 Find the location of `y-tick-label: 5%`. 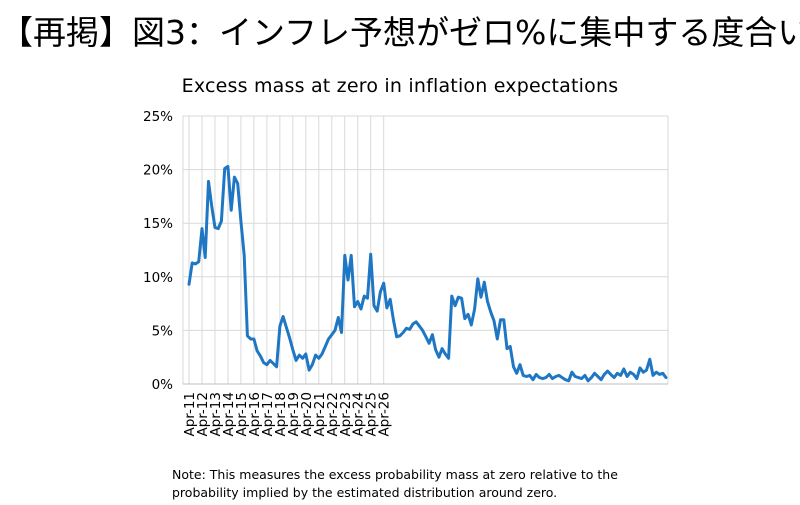

y-tick-label: 5% is located at coordinates (163, 331).